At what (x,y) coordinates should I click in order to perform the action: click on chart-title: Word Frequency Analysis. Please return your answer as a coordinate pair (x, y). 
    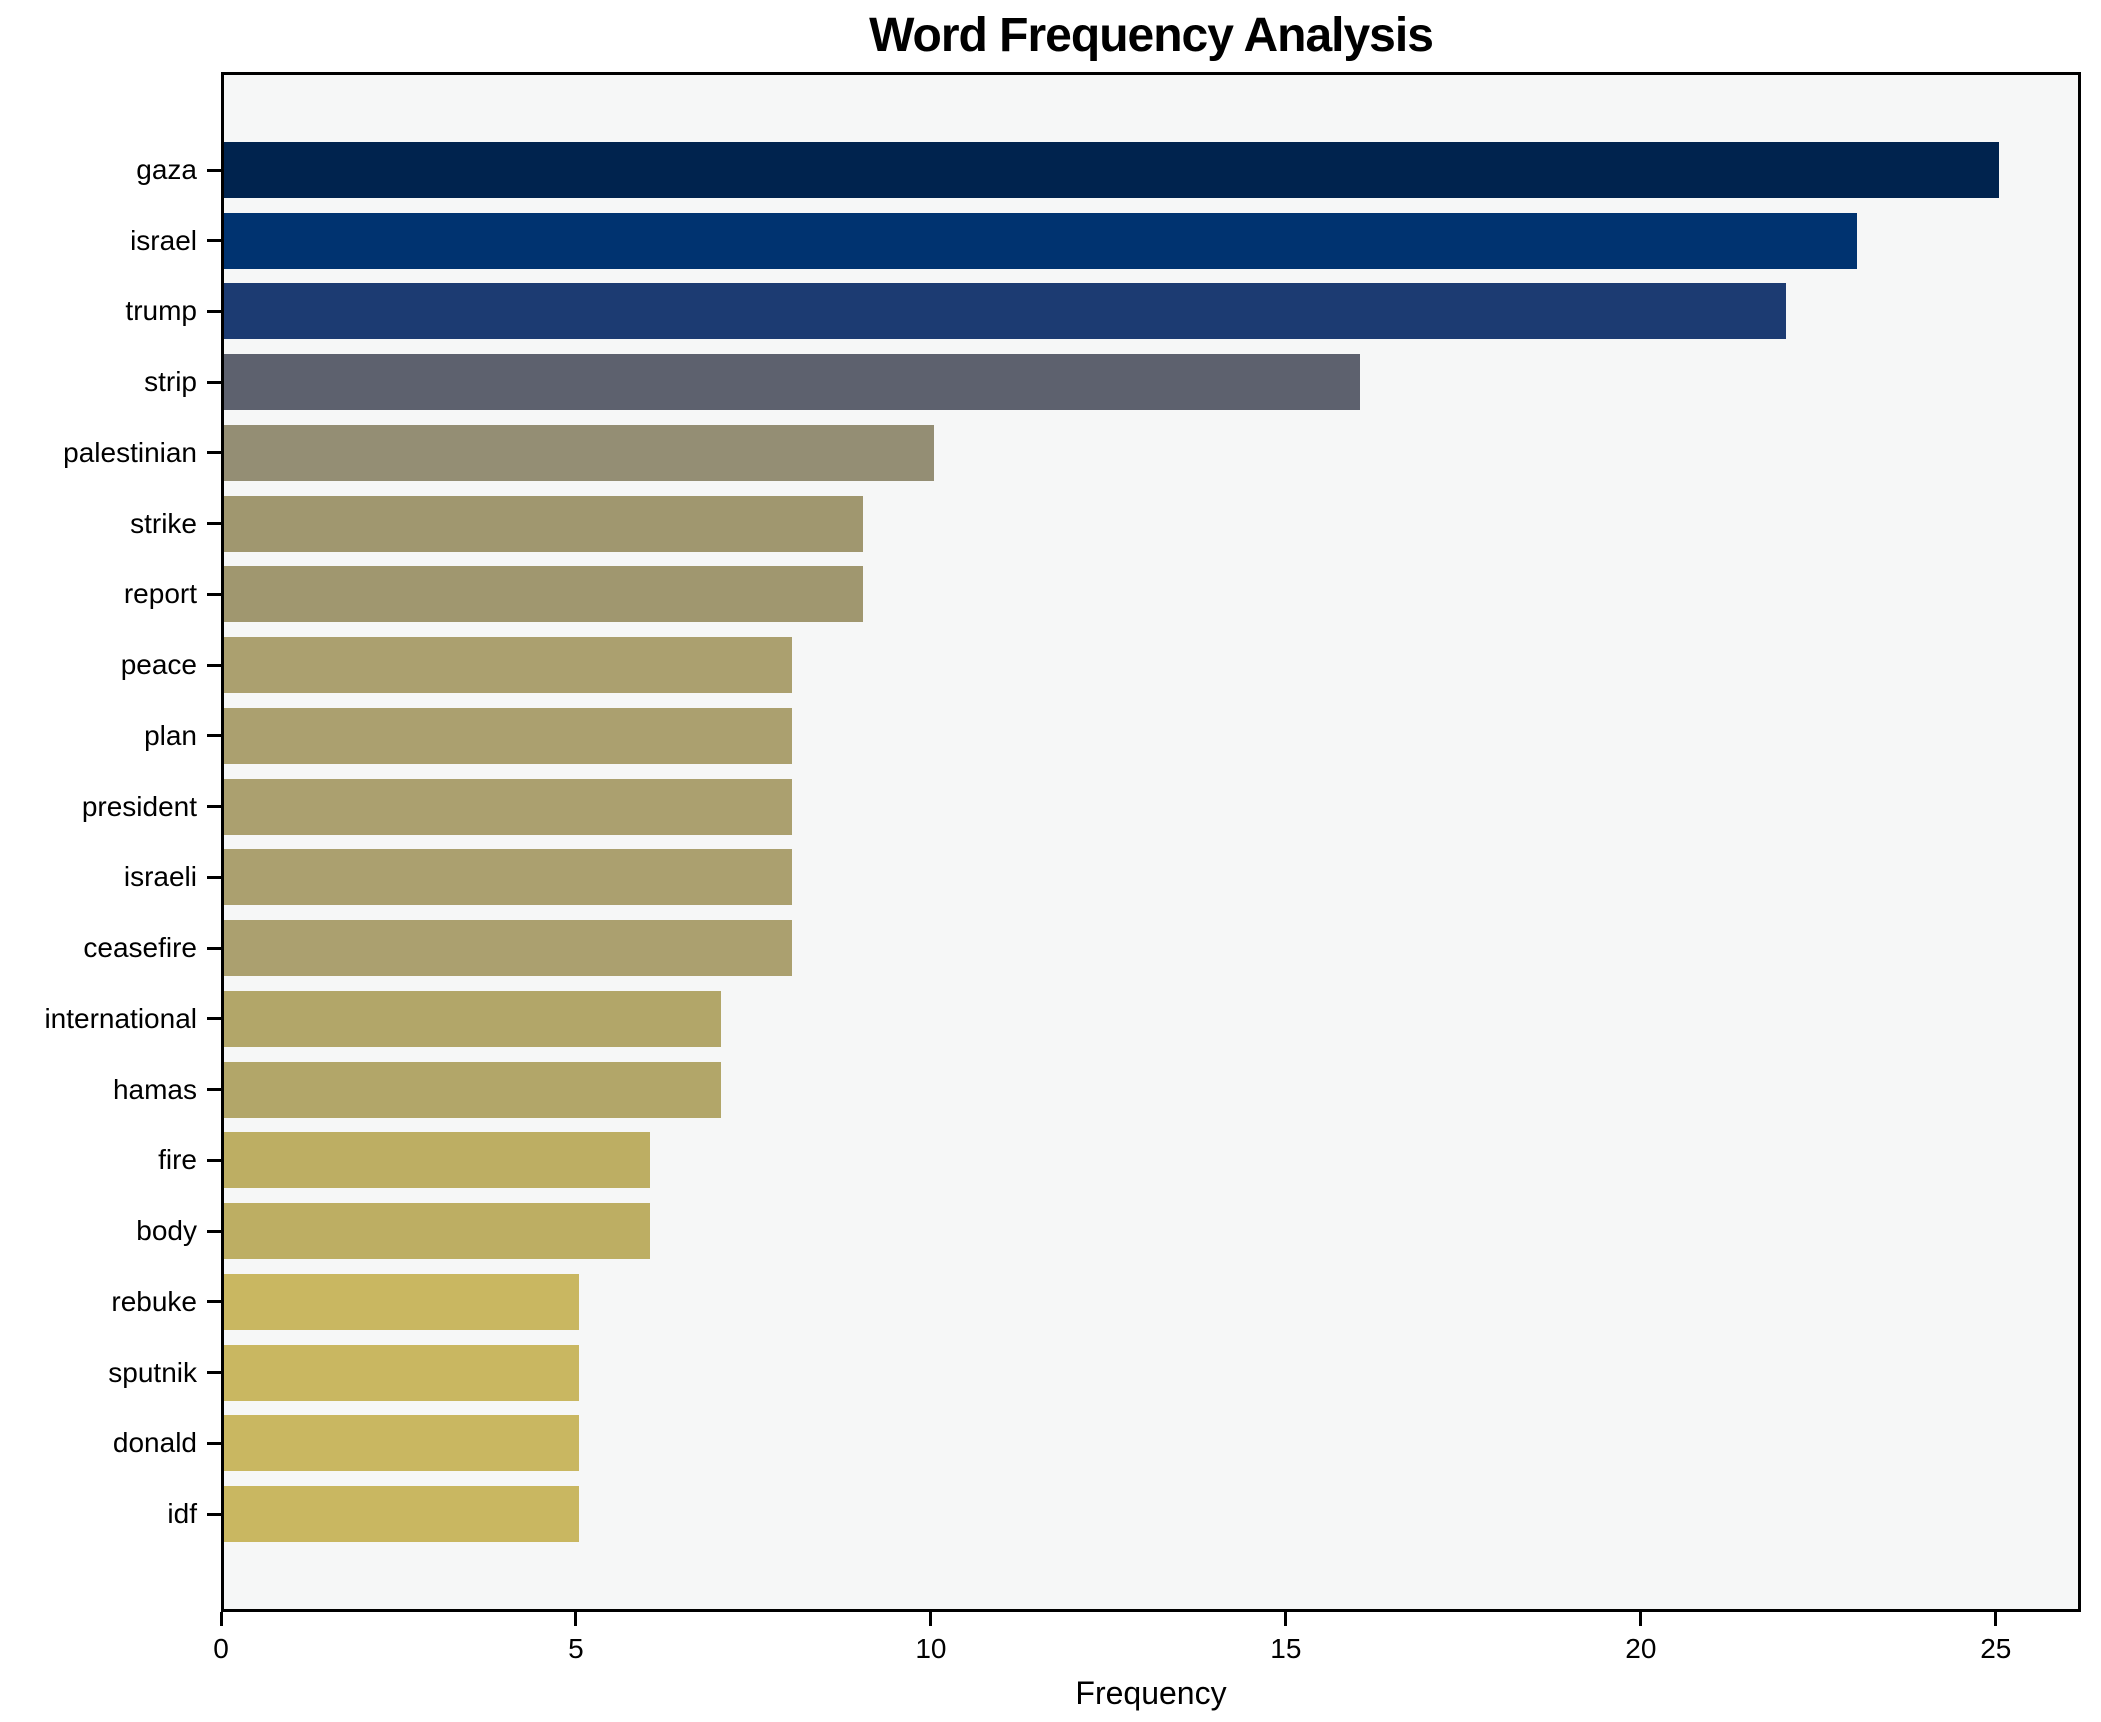
    Looking at the image, I should click on (1151, 35).